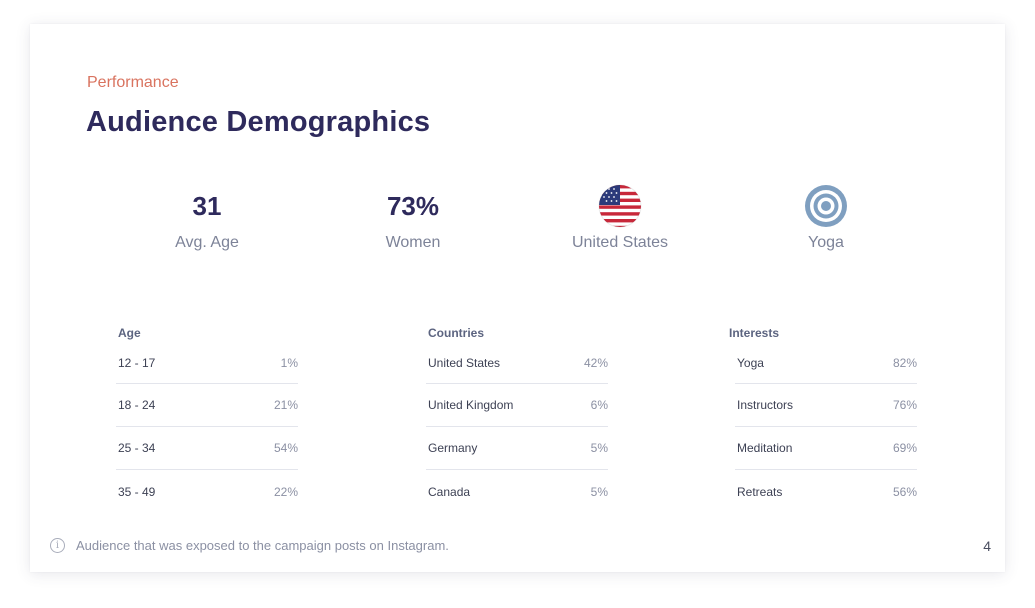 The width and height of the screenshot is (1035, 608). I want to click on kpi-top-interest: Yoga, so click(826, 218).